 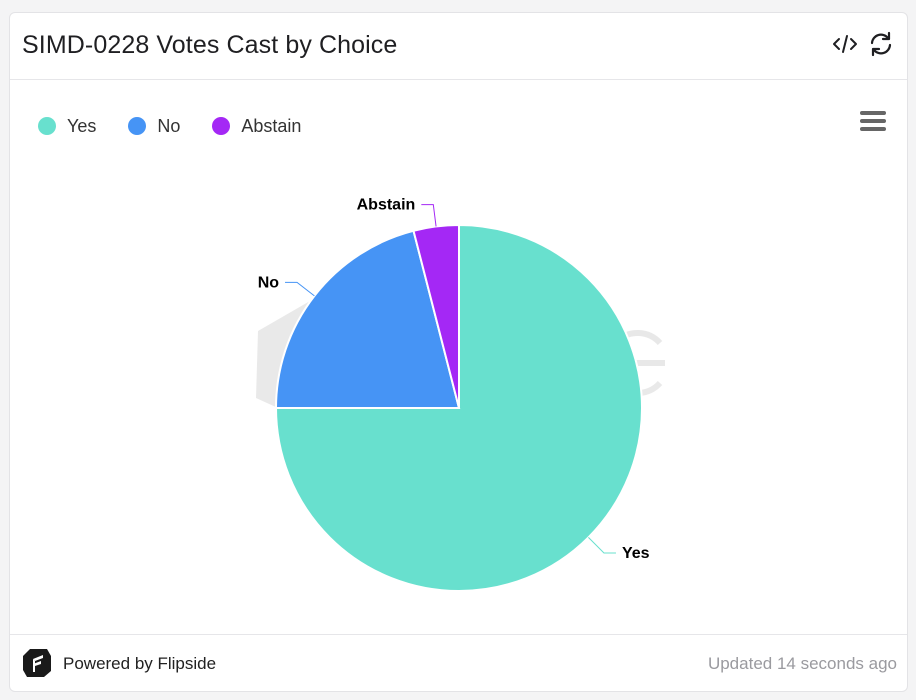 What do you see at coordinates (47, 126) in the screenshot?
I see `legend-dot-yes` at bounding box center [47, 126].